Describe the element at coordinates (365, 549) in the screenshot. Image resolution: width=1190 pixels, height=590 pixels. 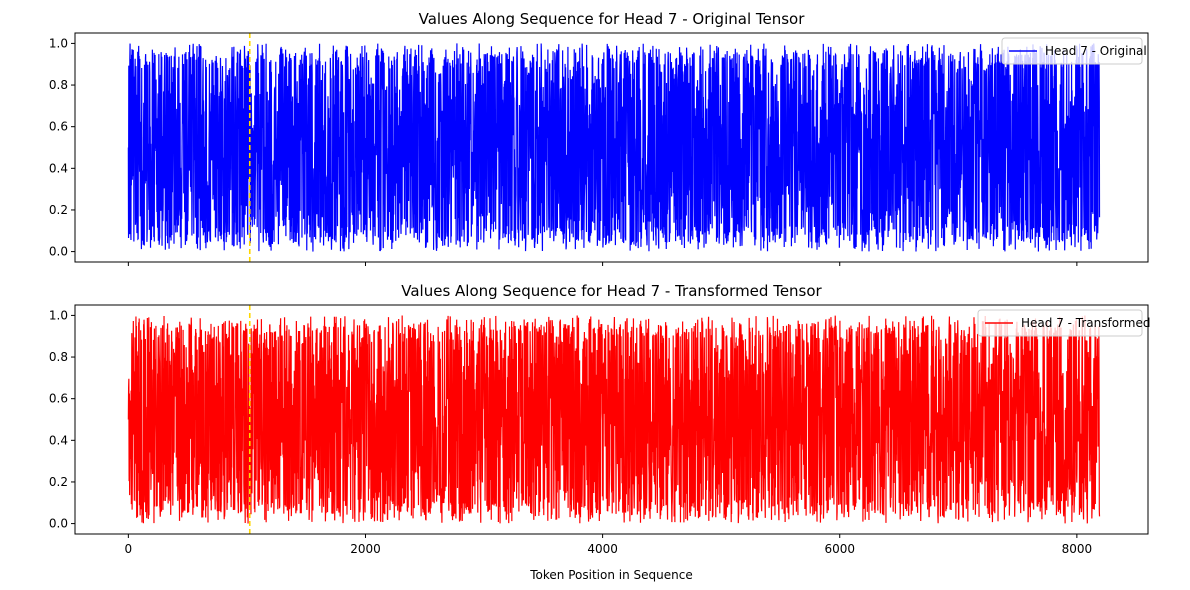
I see `x-tick-label: 2000` at that location.